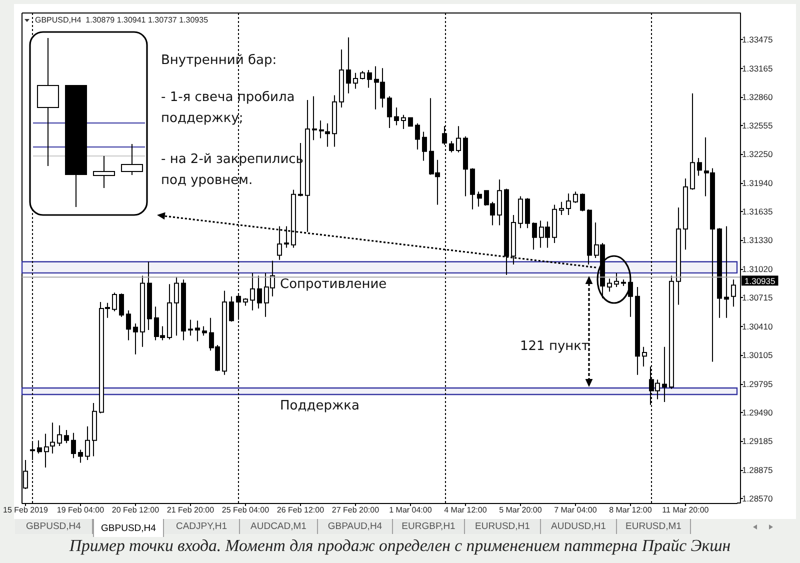 This screenshot has height=563, width=800. I want to click on y-tick-label: 1.28875, so click(757, 469).